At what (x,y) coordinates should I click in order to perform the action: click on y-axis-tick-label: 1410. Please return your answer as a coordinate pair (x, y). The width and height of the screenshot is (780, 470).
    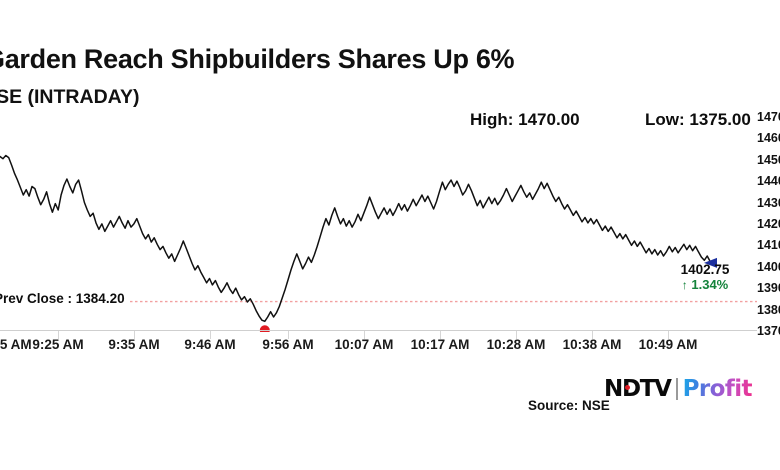
    Looking at the image, I should click on (768, 245).